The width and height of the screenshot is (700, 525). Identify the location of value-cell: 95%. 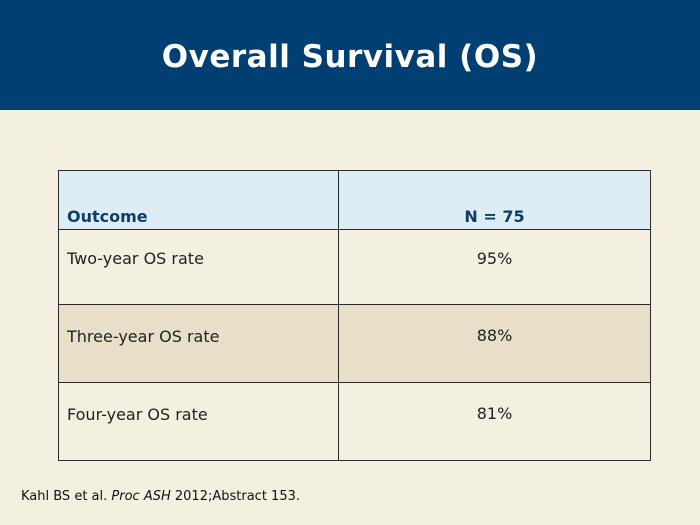
(494, 267).